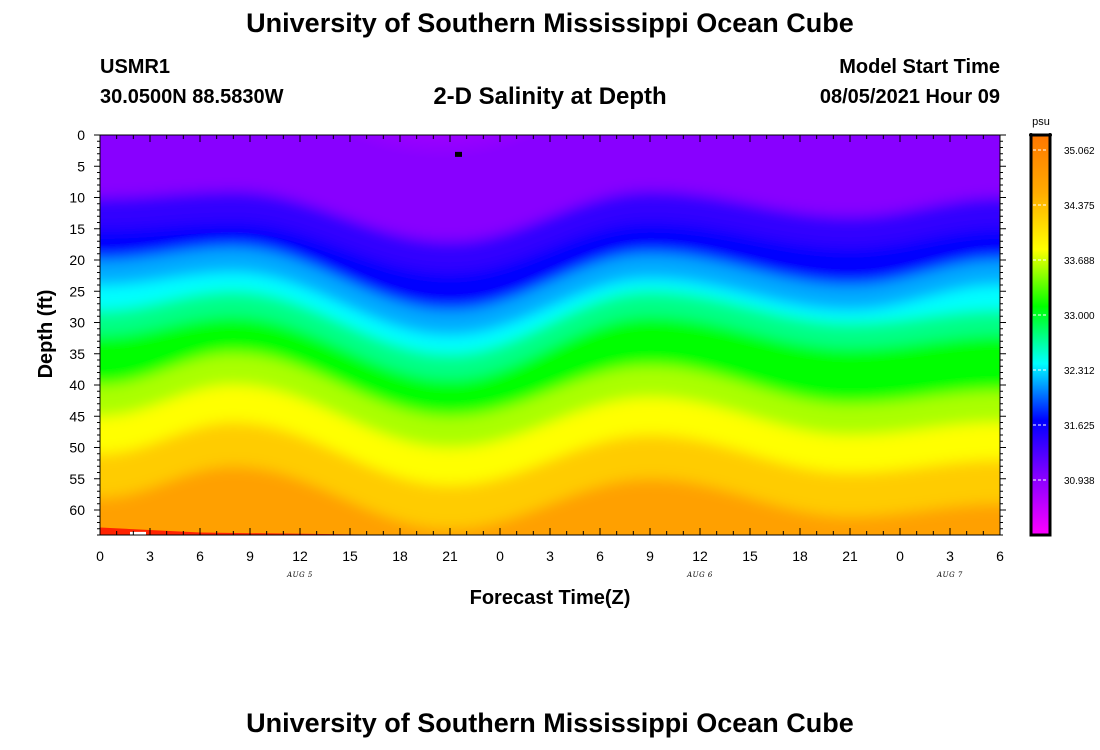  I want to click on y-axis: 0 5 10 15 20 25 30 35 40 45 50 55 60, so click(84, 331).